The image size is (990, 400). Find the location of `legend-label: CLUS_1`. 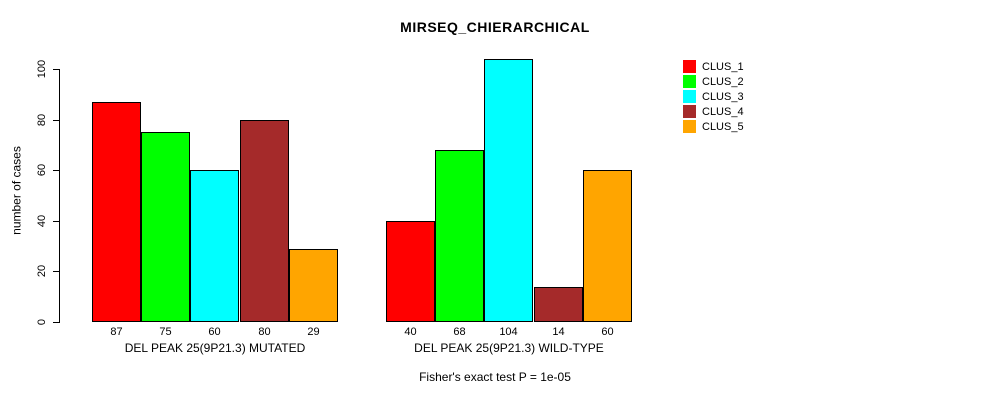

legend-label: CLUS_1 is located at coordinates (723, 66).